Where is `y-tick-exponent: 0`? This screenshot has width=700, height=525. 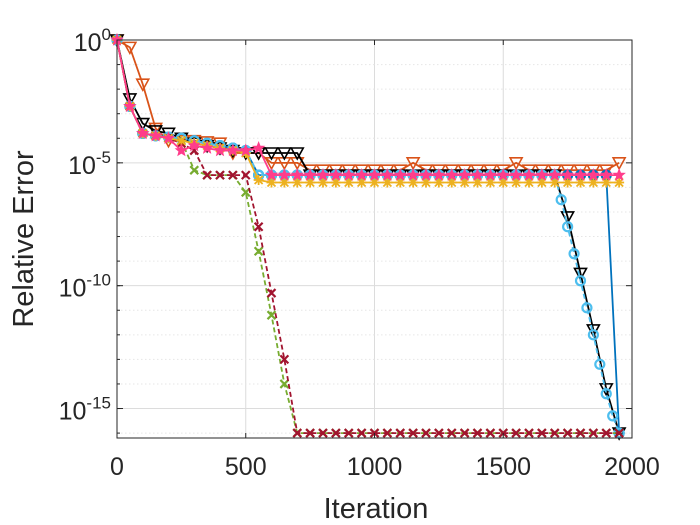
y-tick-exponent: 0 is located at coordinates (106, 34).